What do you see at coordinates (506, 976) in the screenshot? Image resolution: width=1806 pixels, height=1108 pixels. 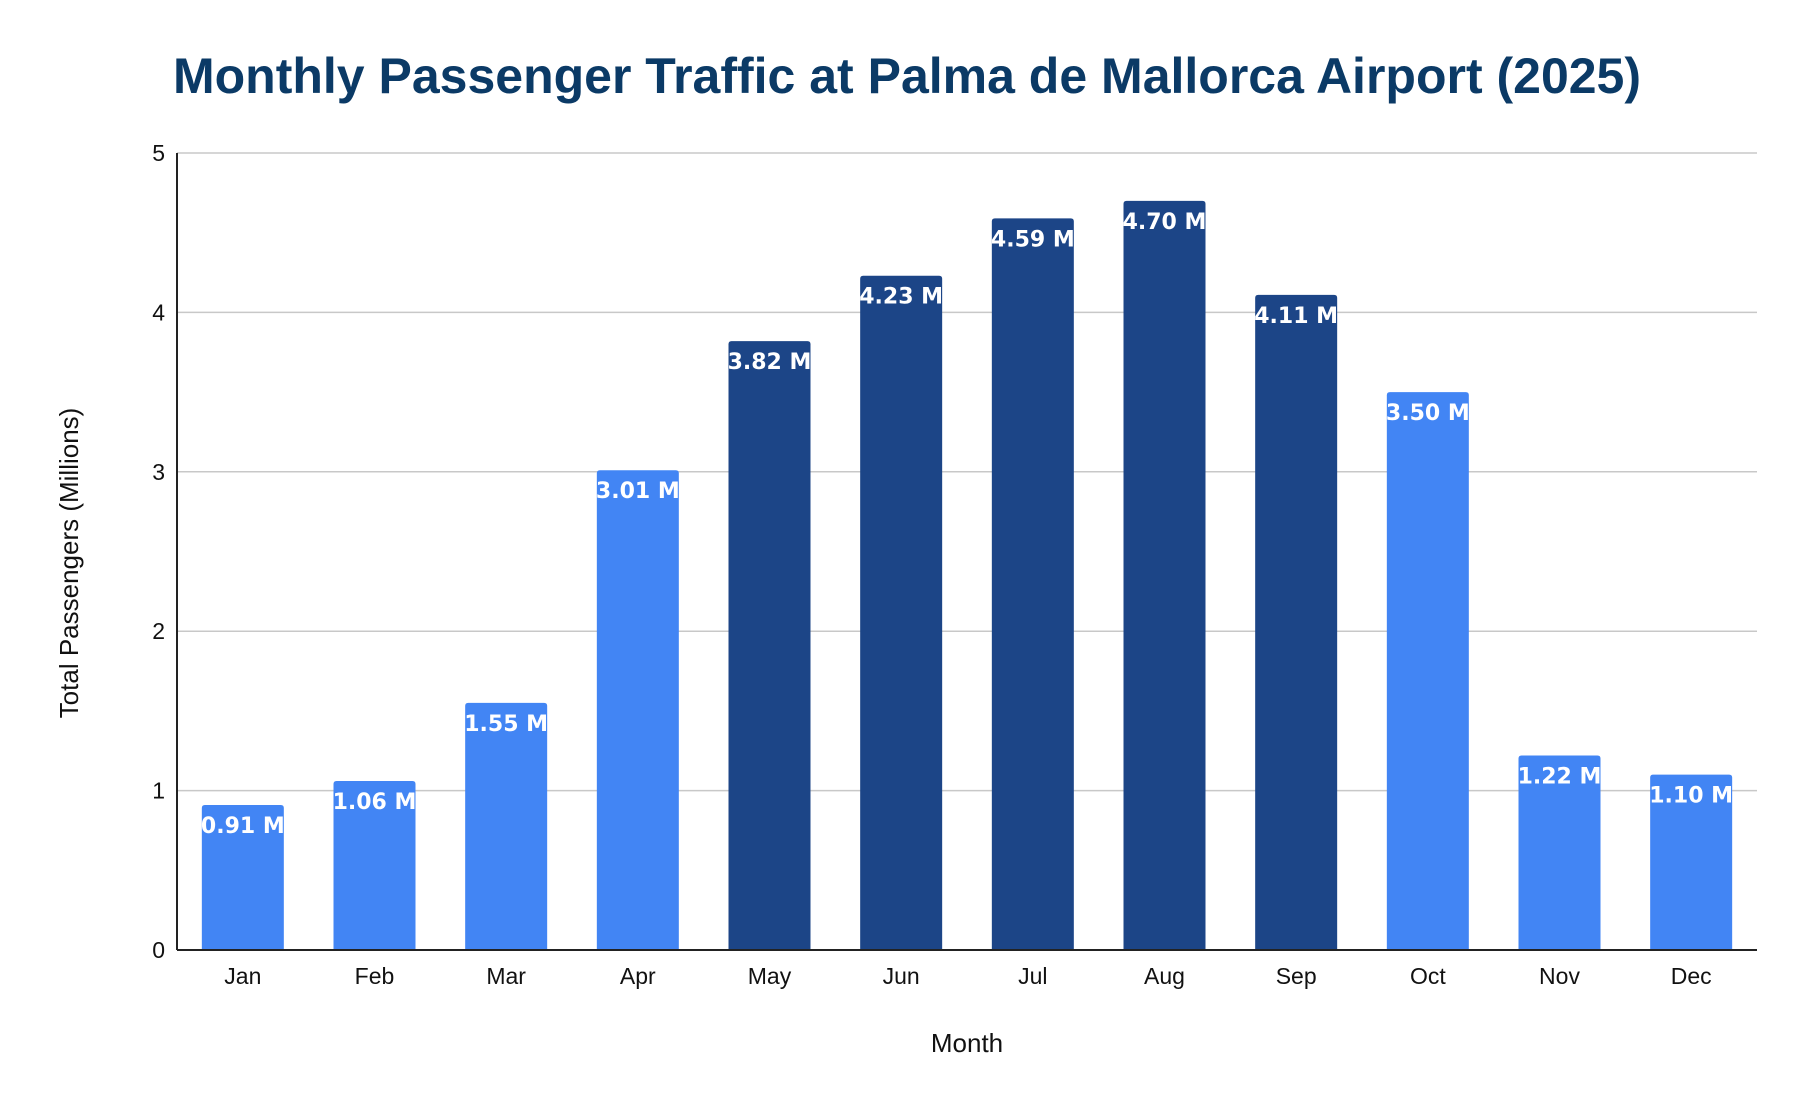 I see `x-tick-label: Mar` at bounding box center [506, 976].